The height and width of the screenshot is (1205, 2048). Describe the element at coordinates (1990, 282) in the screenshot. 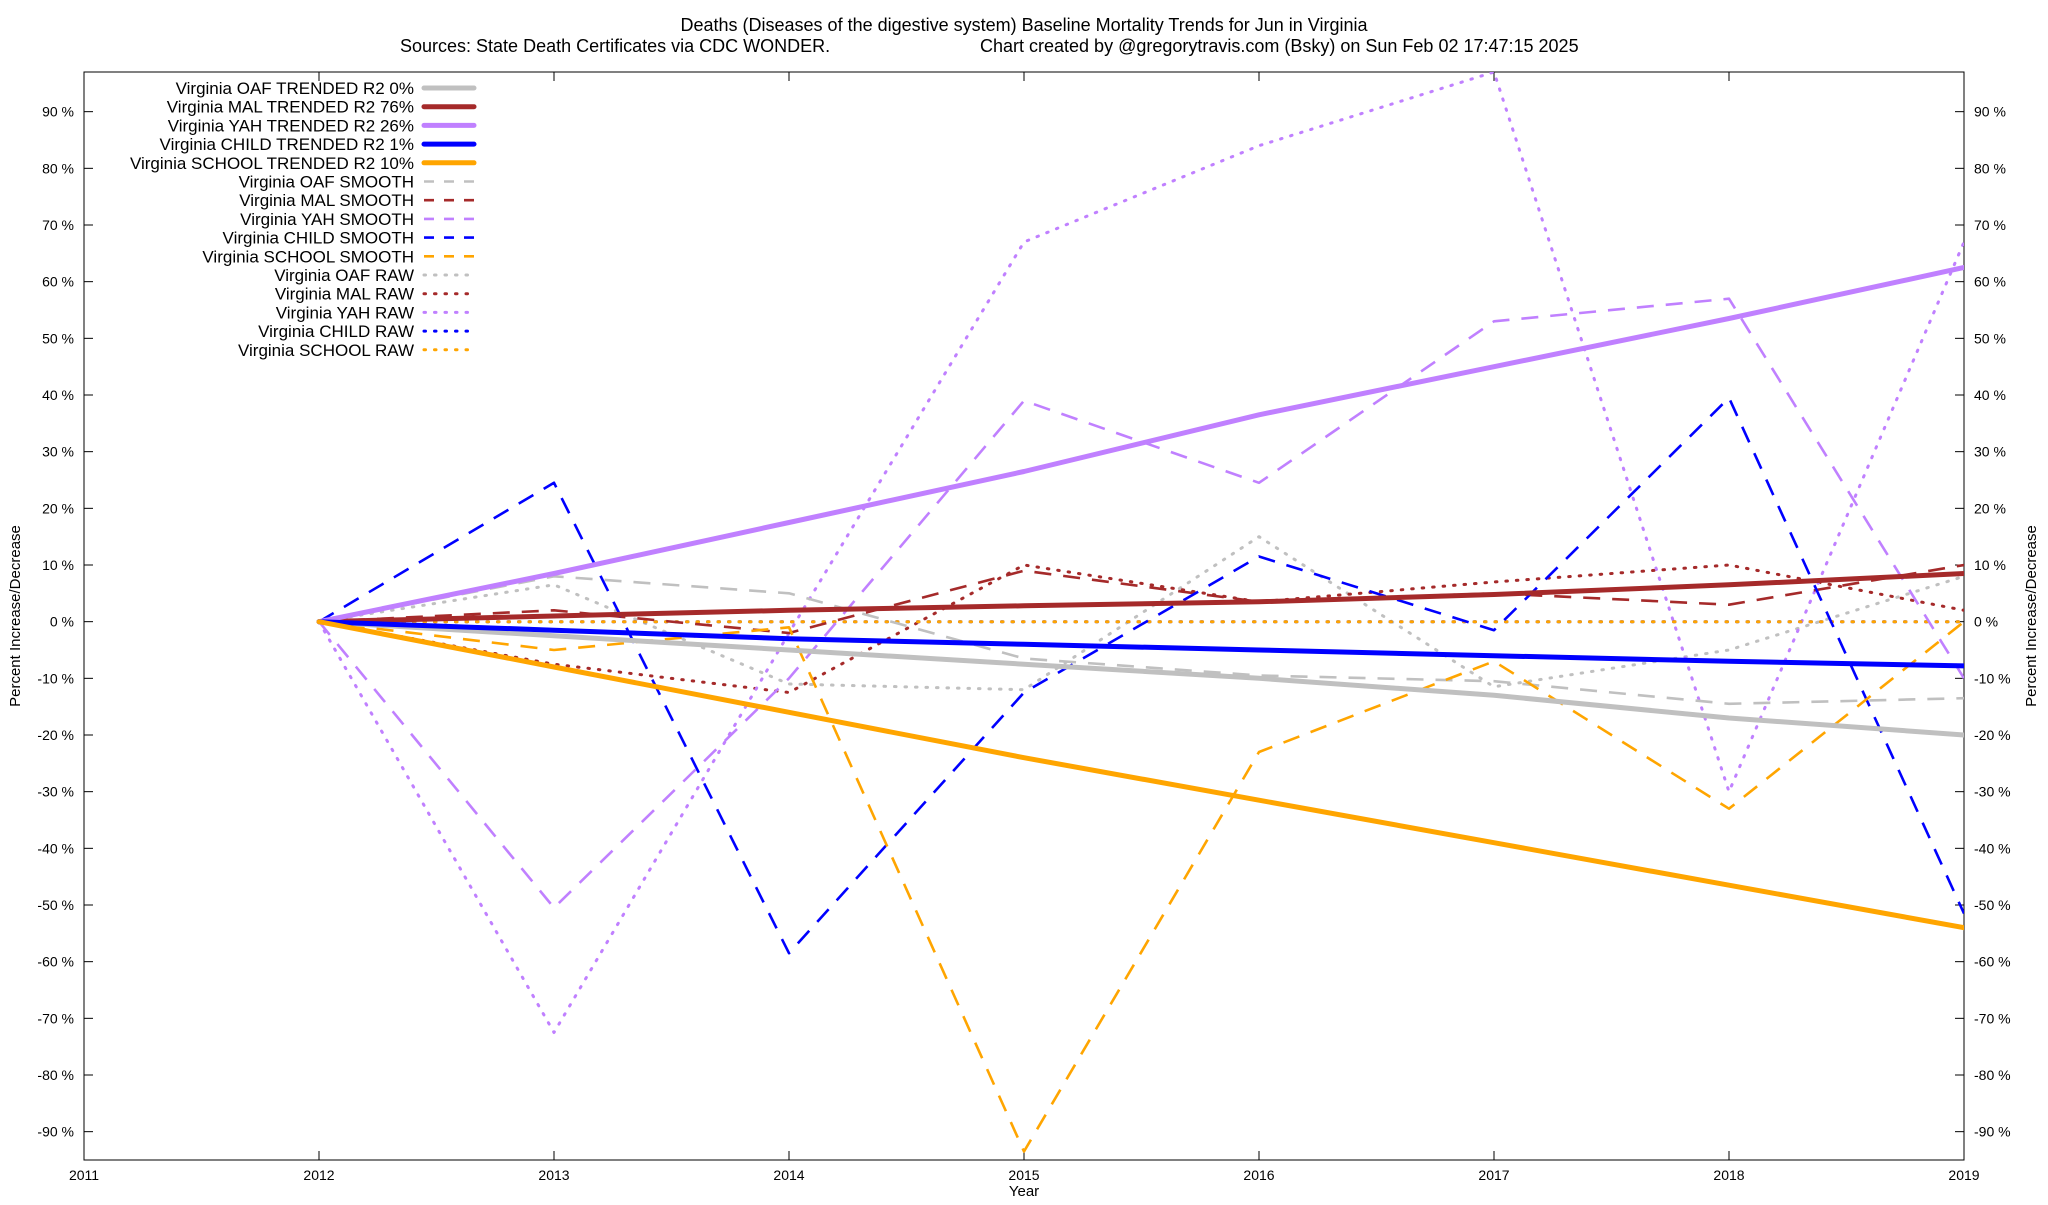

I see `y-tick-label-right: 60 %` at that location.